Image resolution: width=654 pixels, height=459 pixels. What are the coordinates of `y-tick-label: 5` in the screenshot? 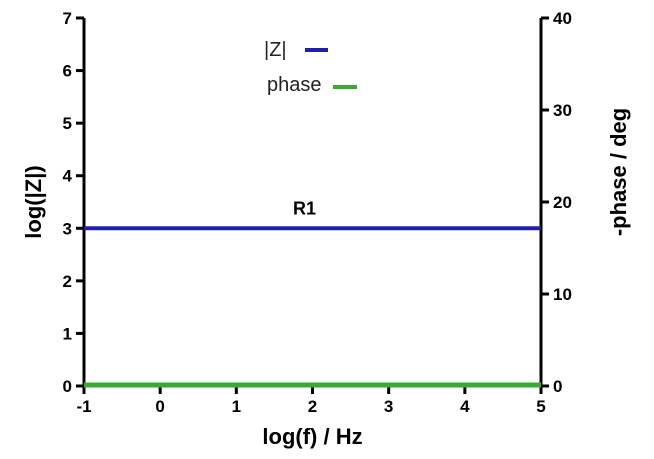 It's located at (67, 123).